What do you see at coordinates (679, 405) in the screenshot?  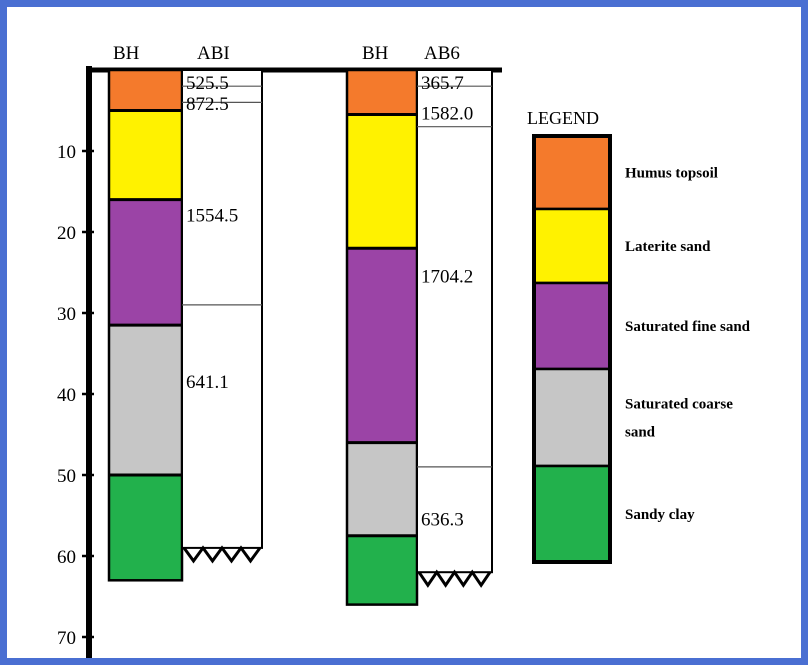 I see `legend-label-coarse: Saturated coarse` at bounding box center [679, 405].